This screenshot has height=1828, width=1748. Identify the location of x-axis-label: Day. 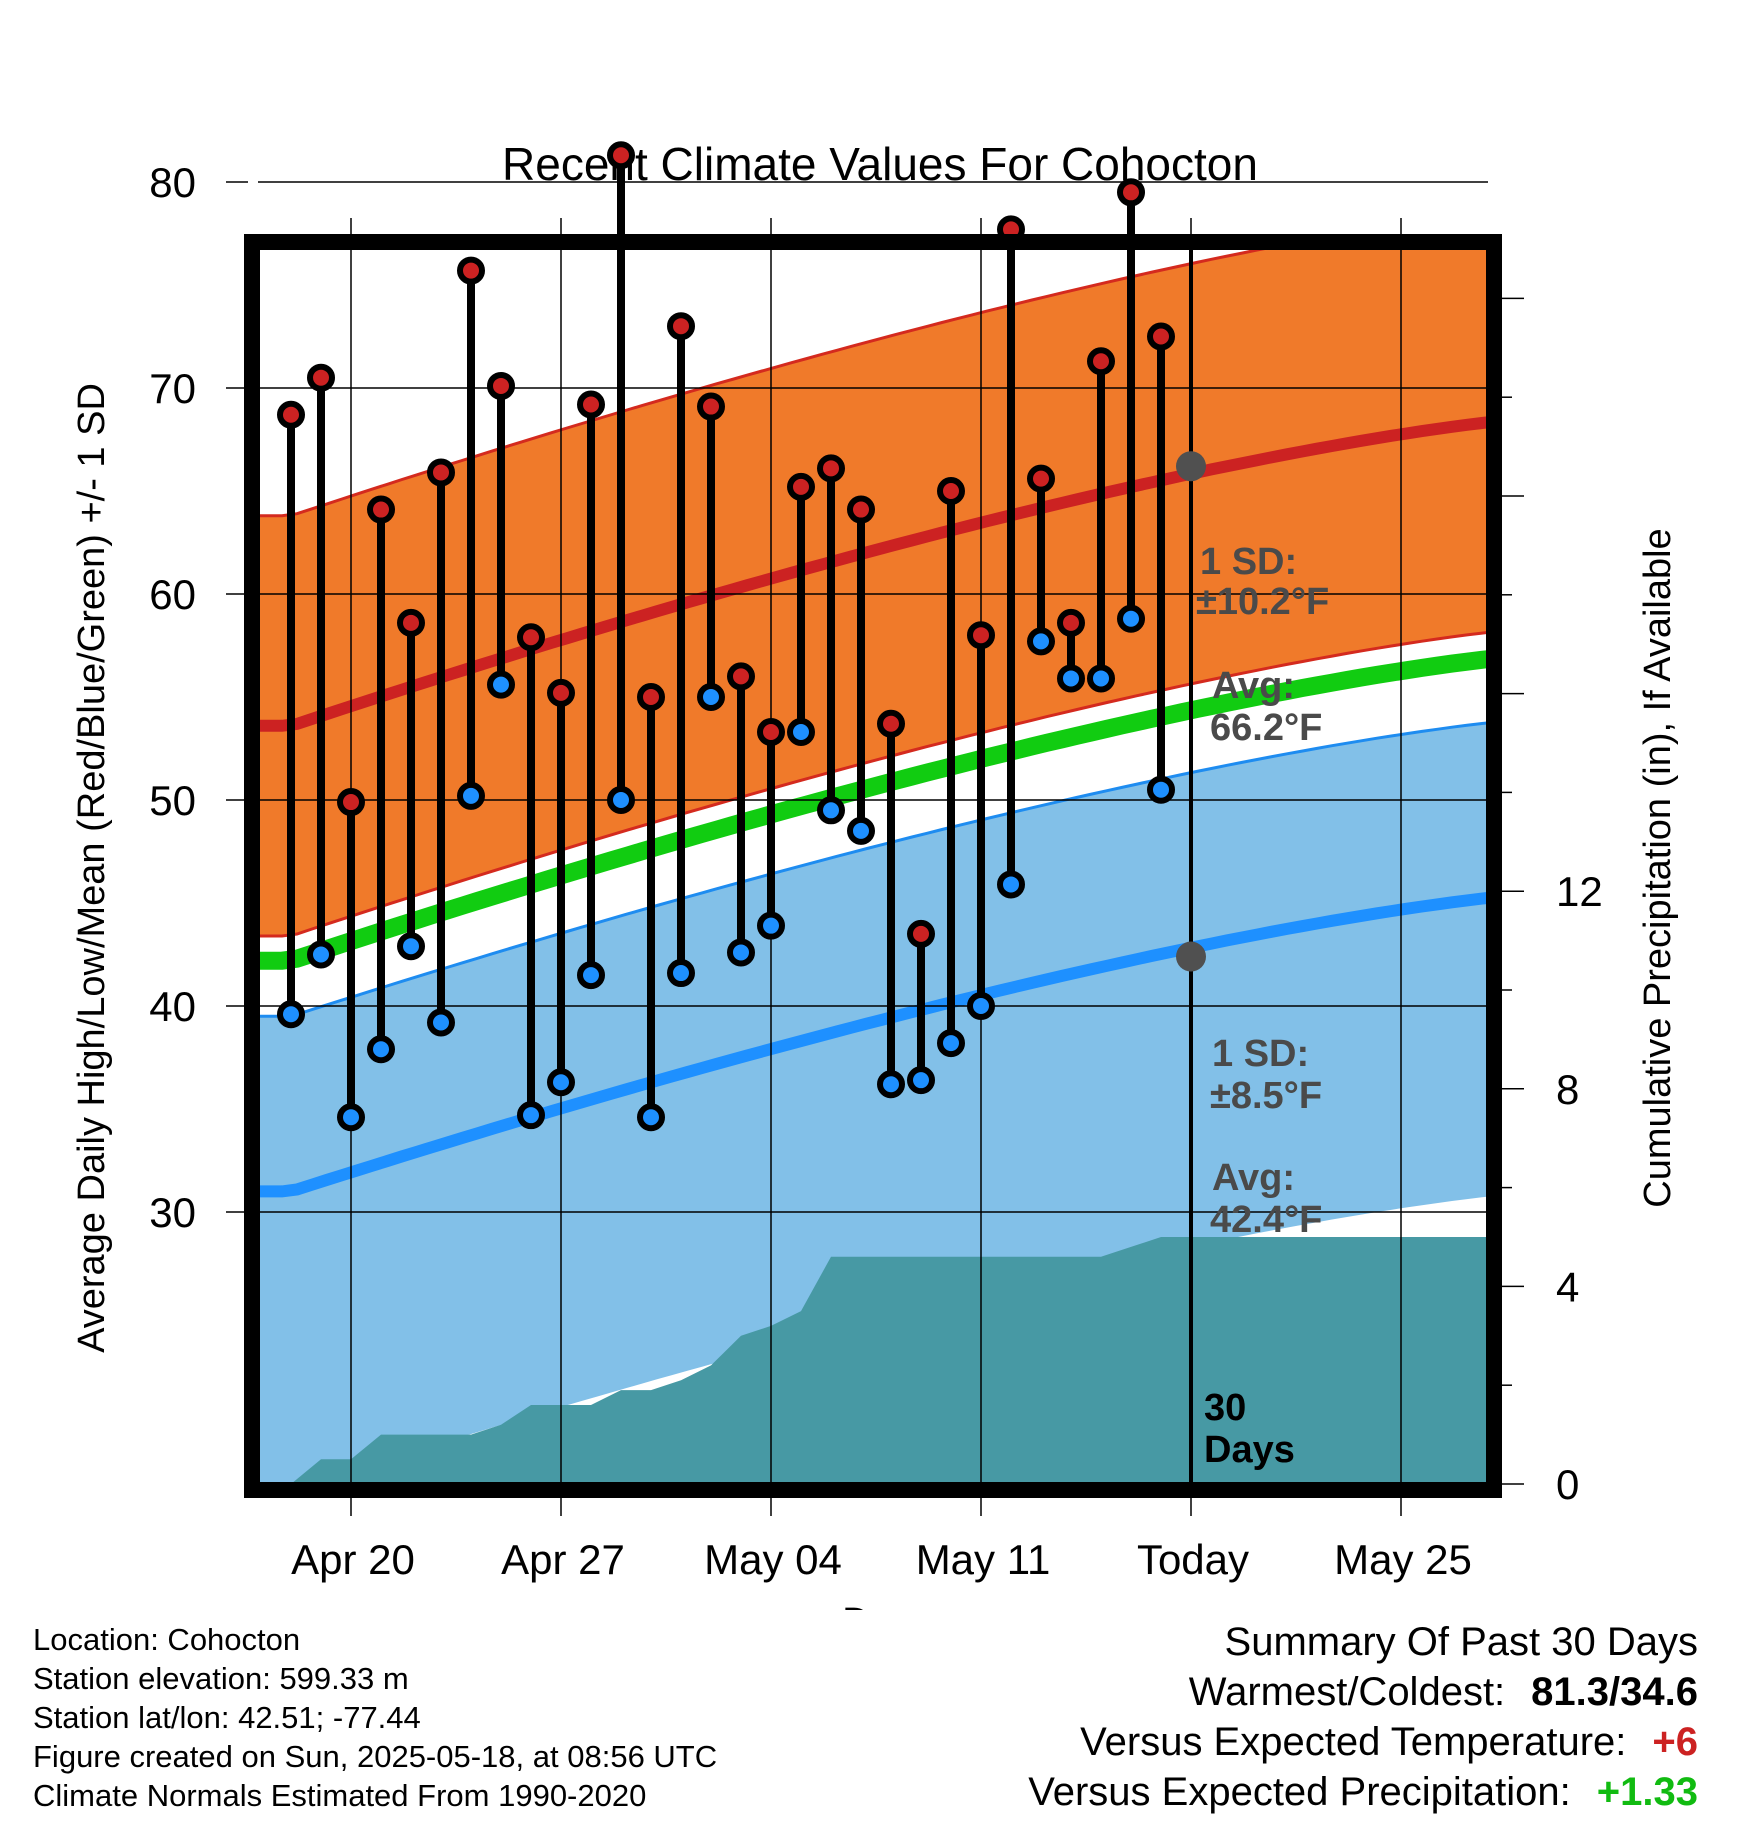
(876, 1605).